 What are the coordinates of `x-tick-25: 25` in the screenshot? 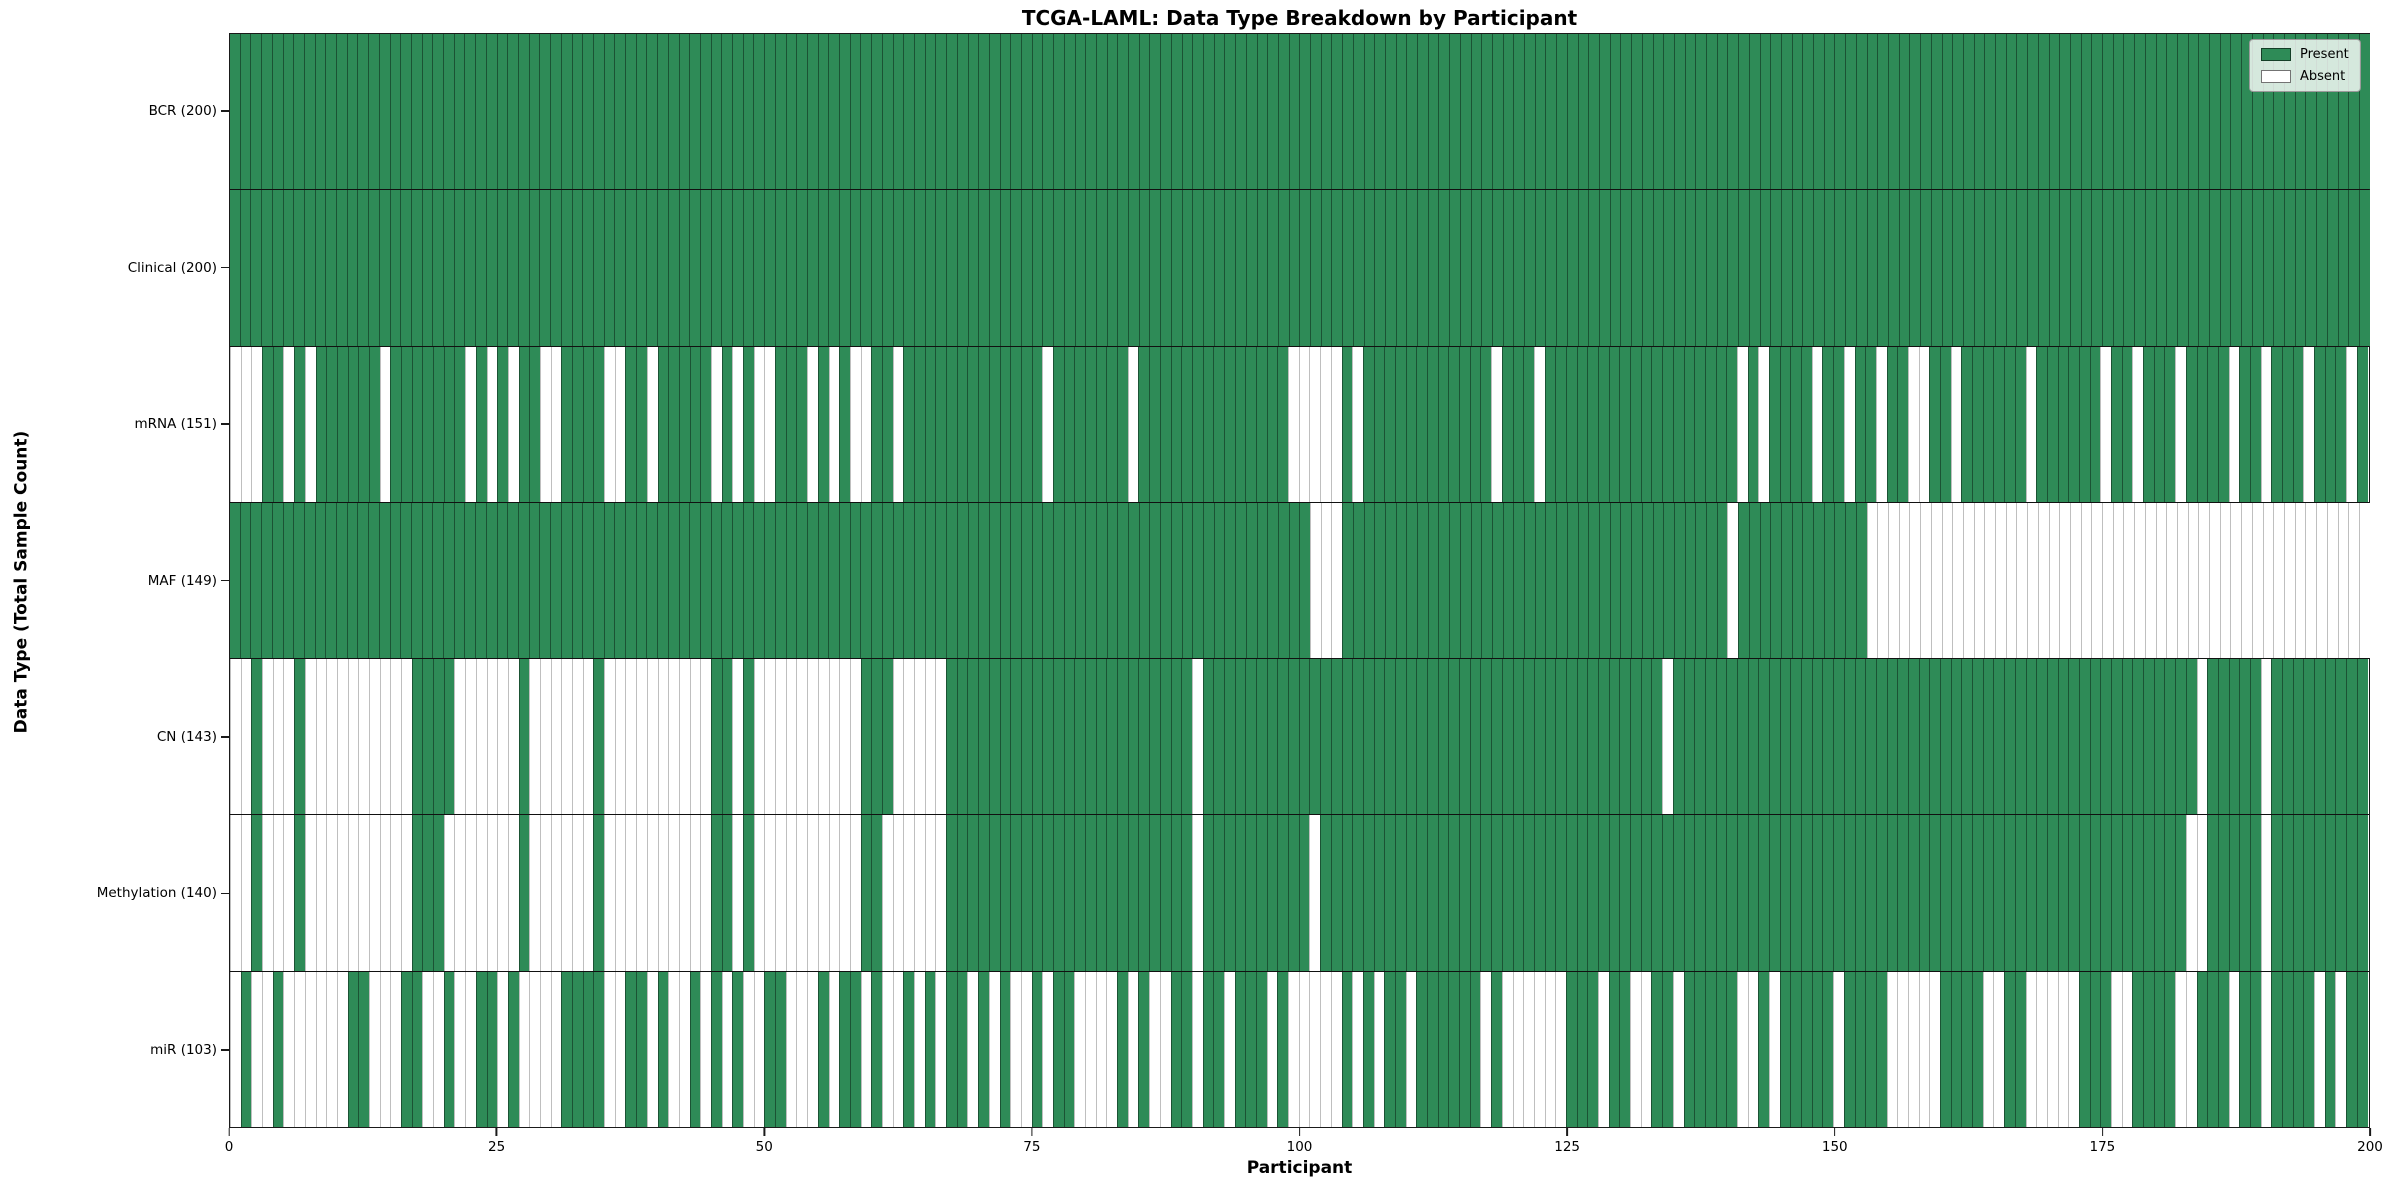 It's located at (496, 1141).